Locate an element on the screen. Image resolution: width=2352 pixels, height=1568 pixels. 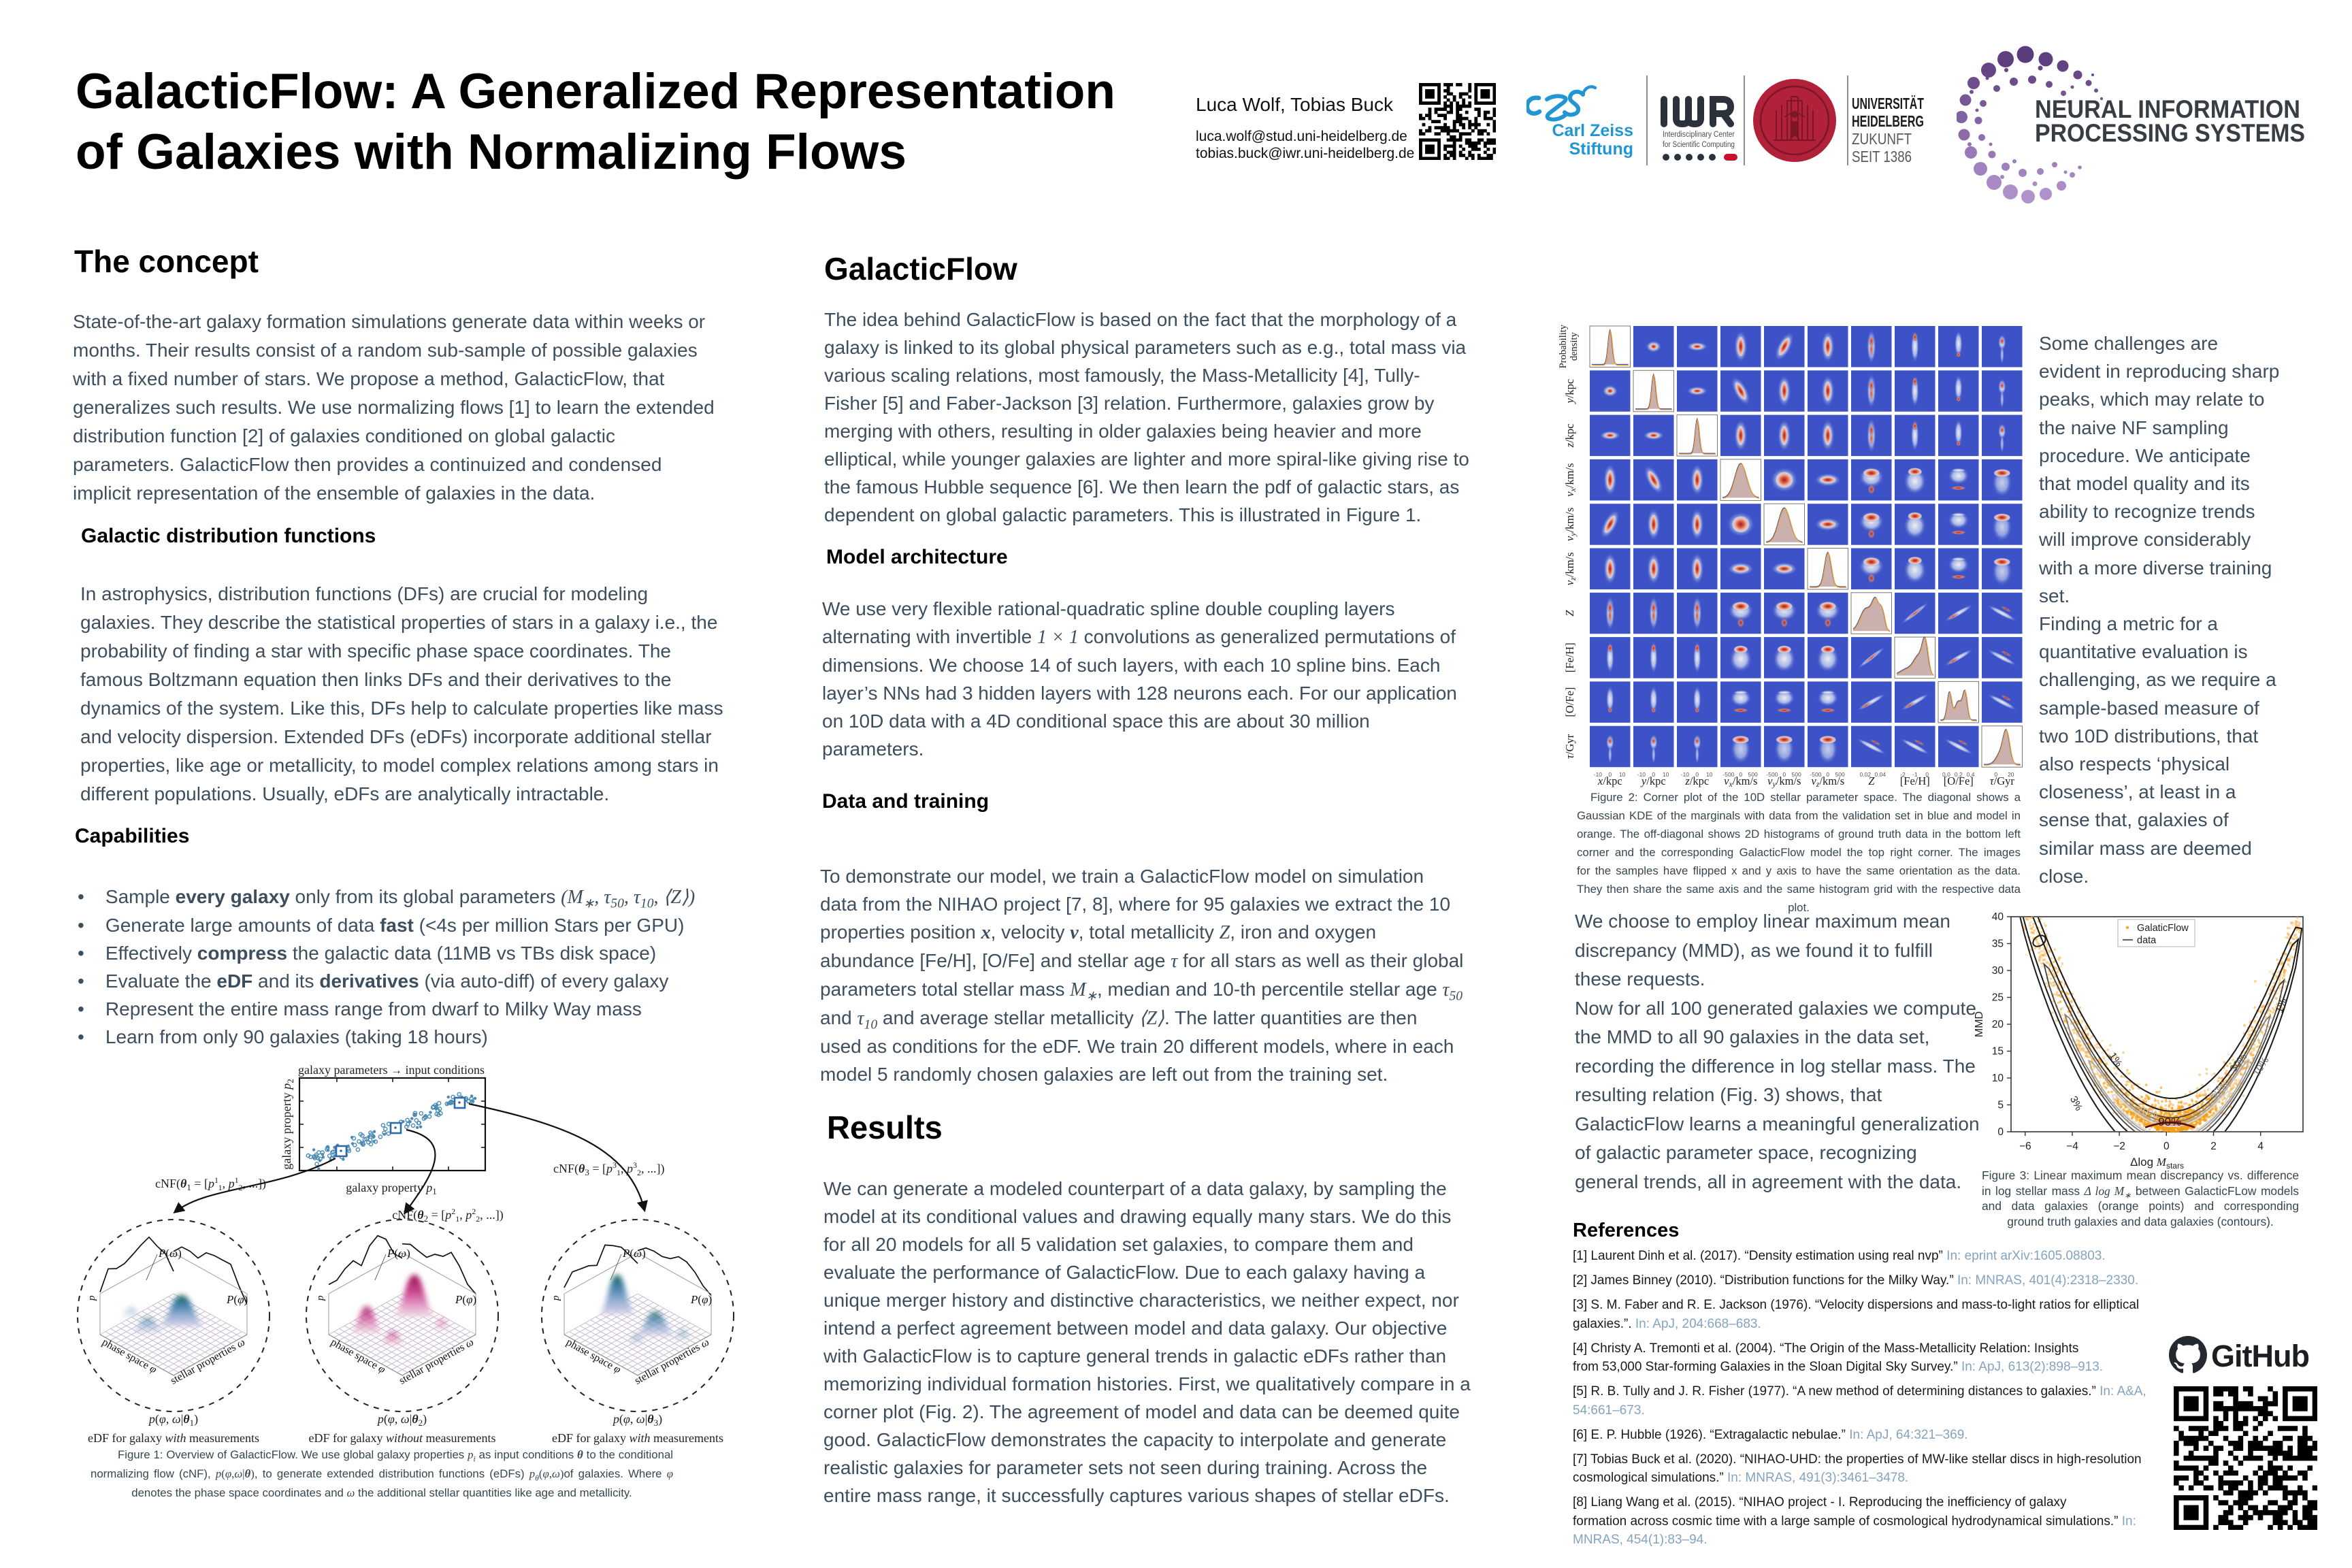
svg-text: 0.0 is located at coordinates (1946, 774).